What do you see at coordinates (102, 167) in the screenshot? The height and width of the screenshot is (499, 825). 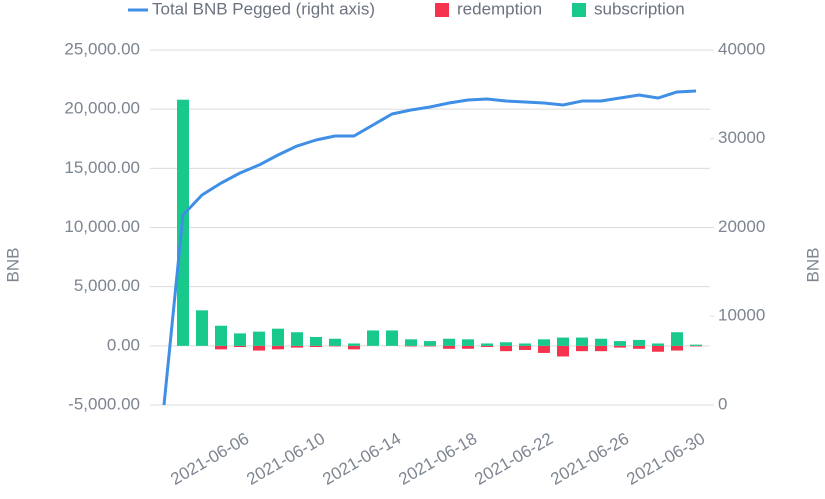 I see `y-tick-label: 15,000.00` at bounding box center [102, 167].